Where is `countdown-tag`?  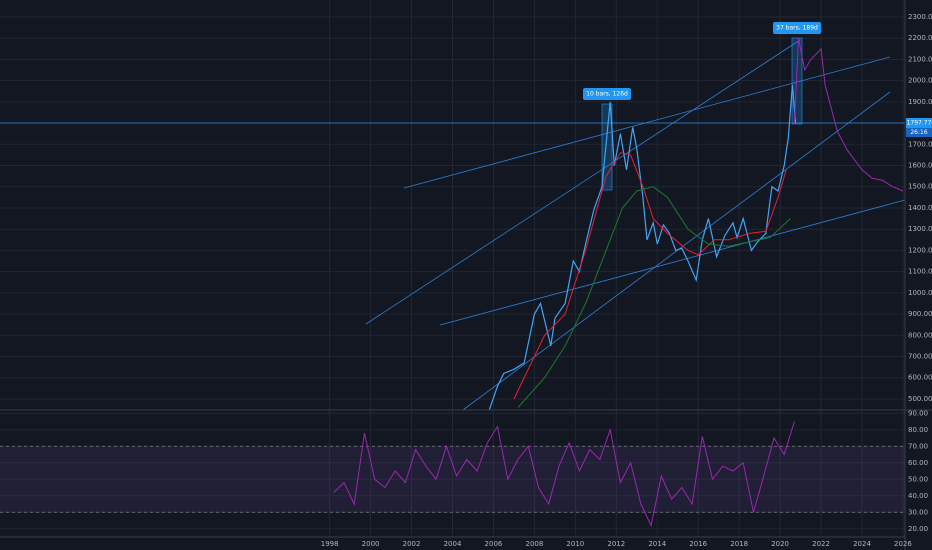 countdown-tag is located at coordinates (919, 132).